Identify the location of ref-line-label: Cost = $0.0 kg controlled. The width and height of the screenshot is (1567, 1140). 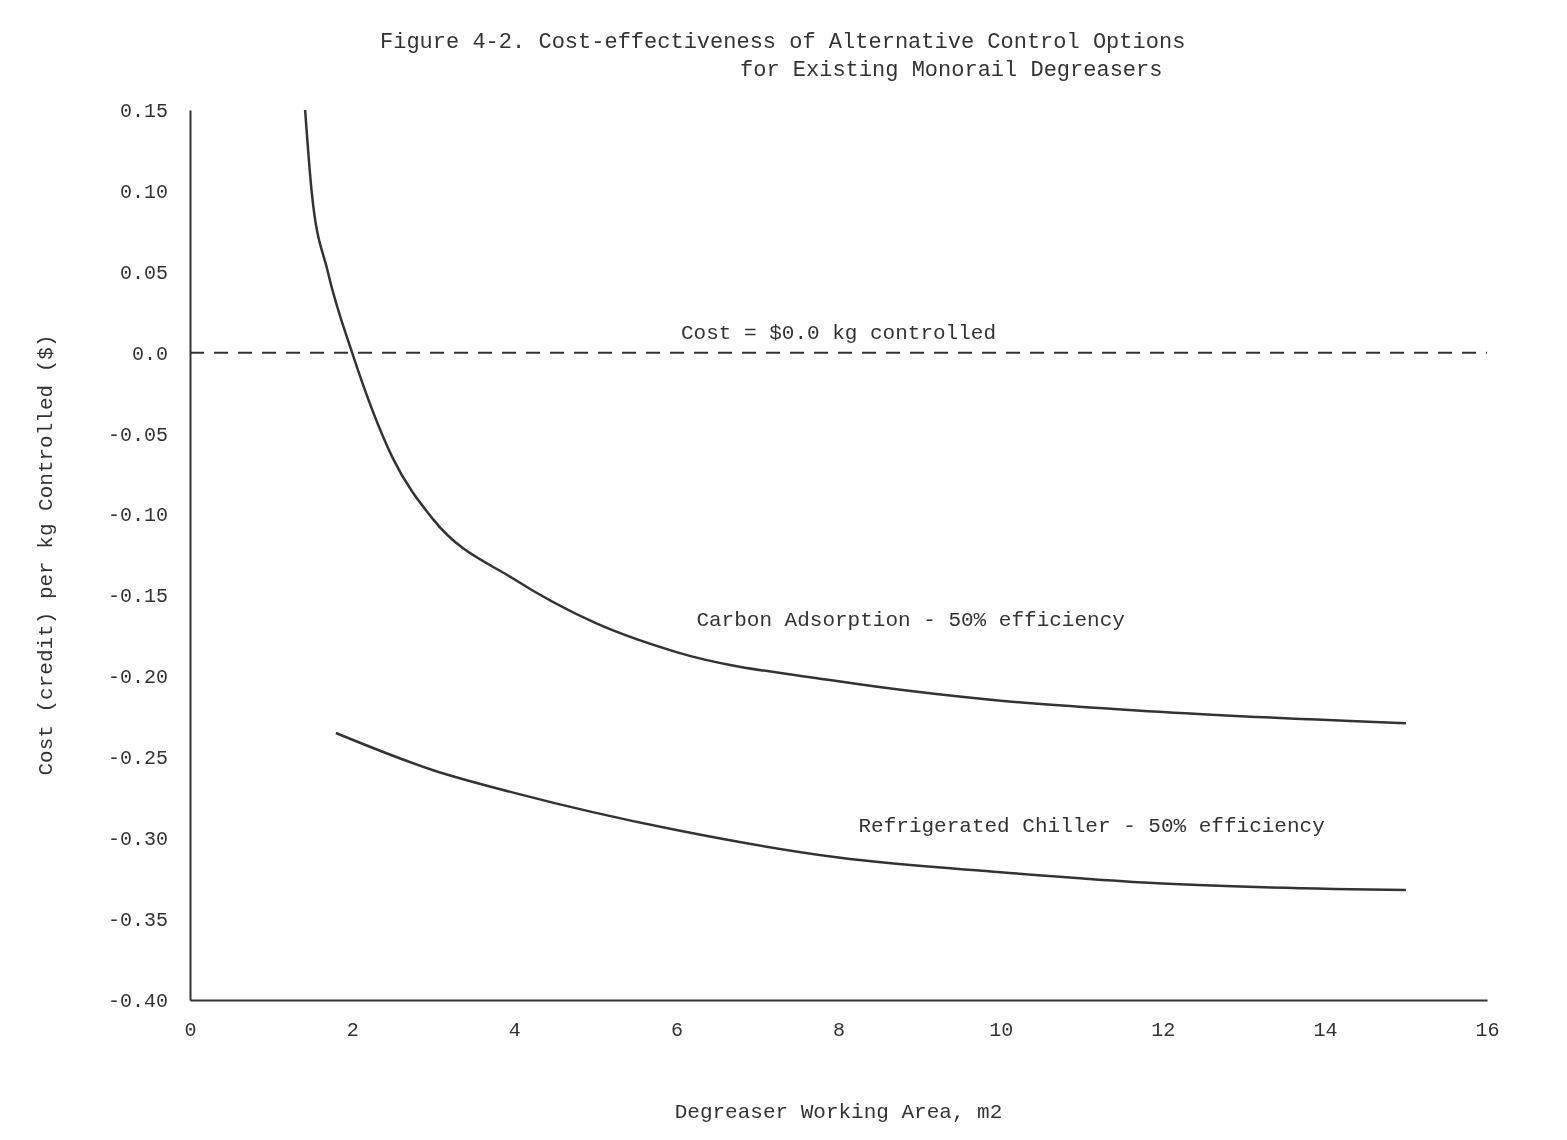
(838, 333).